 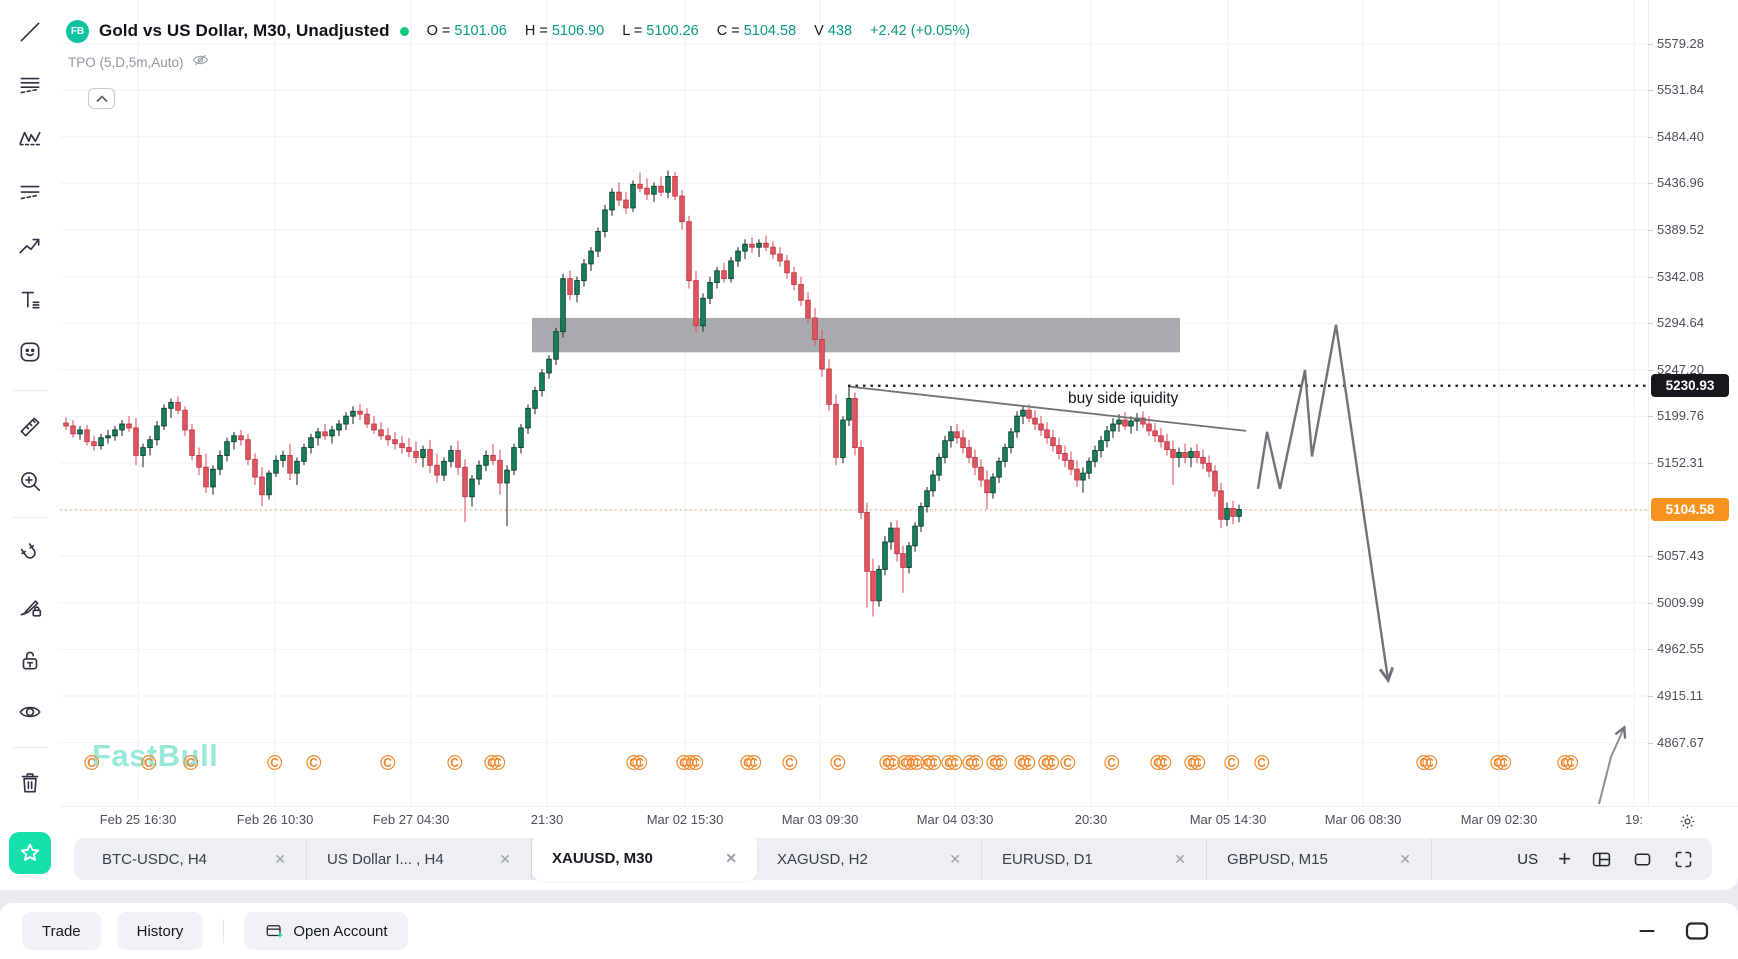 What do you see at coordinates (644, 858) in the screenshot?
I see `tab-xauusd: XAUUSD, M30 ✕` at bounding box center [644, 858].